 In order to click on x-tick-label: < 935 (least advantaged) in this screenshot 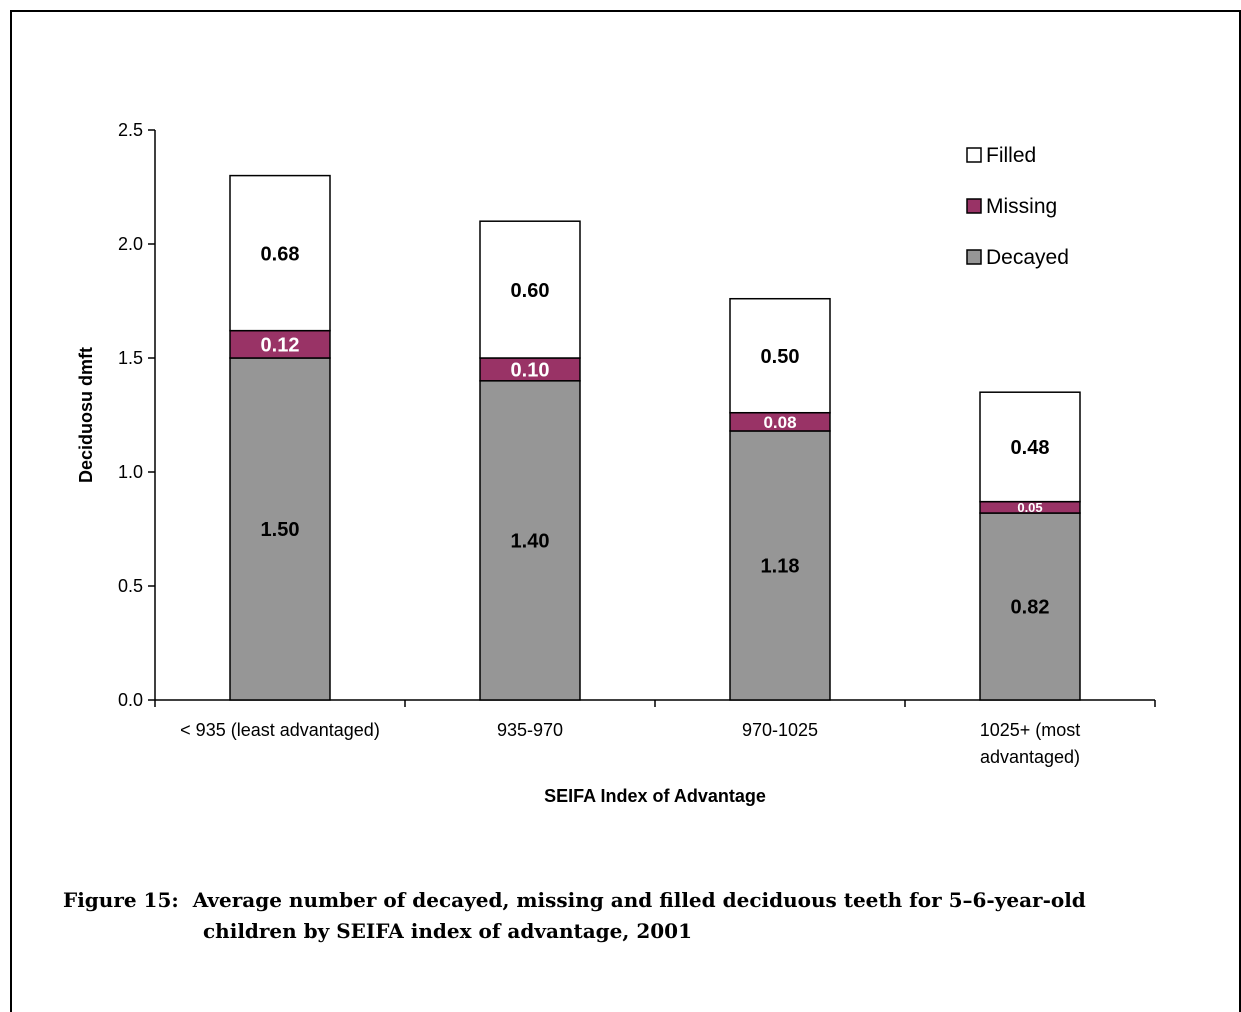, I will do `click(280, 730)`.